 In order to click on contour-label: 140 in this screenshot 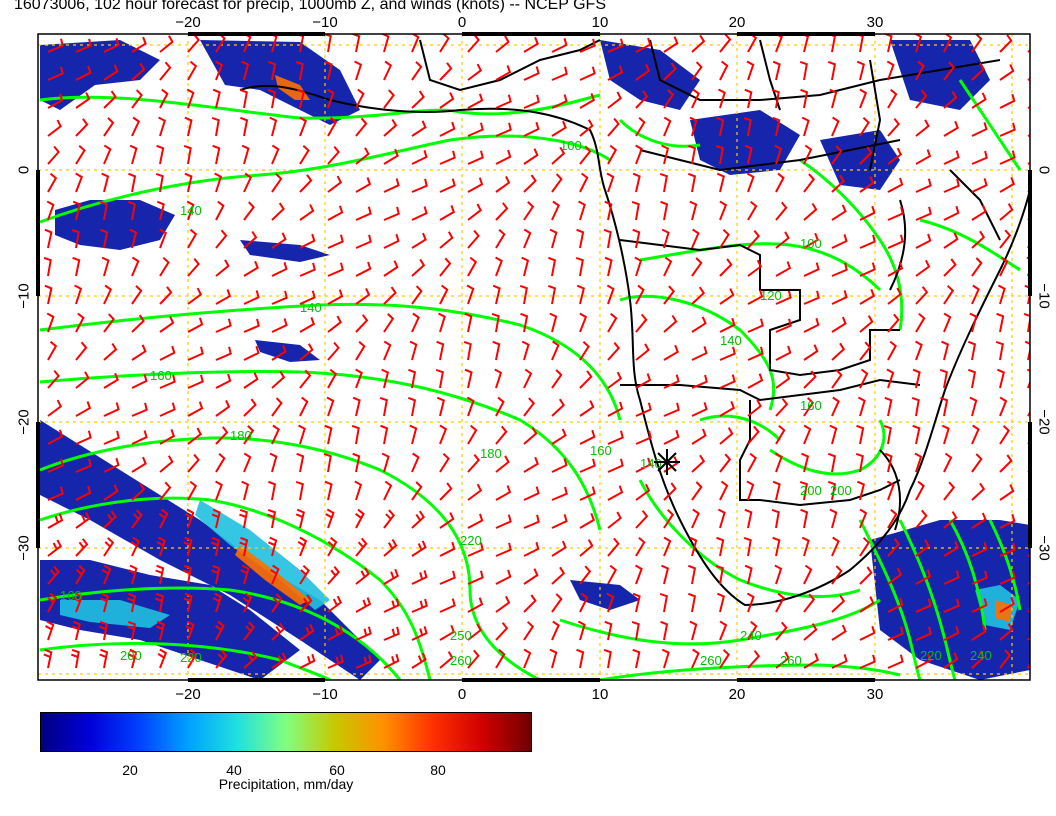, I will do `click(191, 210)`.